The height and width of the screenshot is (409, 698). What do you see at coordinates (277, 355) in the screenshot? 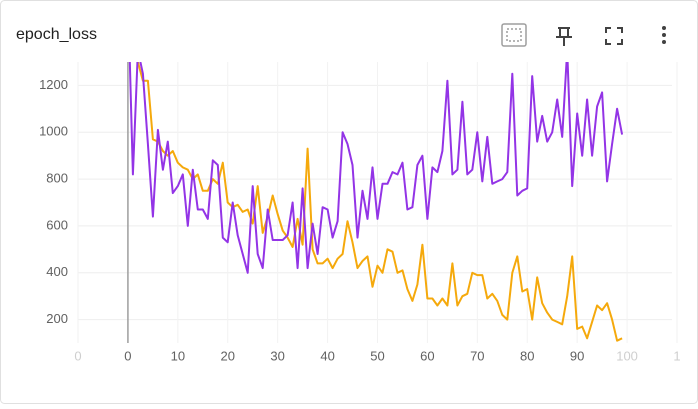
I see `x-tick-label: 30` at bounding box center [277, 355].